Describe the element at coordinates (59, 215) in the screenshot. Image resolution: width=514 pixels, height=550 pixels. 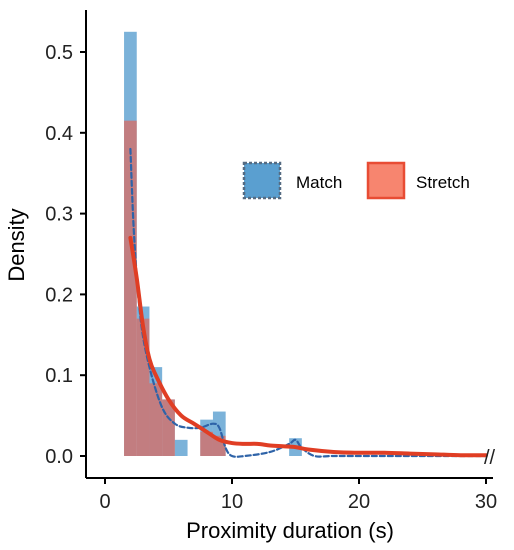
I see `y-tick-label: 0.3` at that location.